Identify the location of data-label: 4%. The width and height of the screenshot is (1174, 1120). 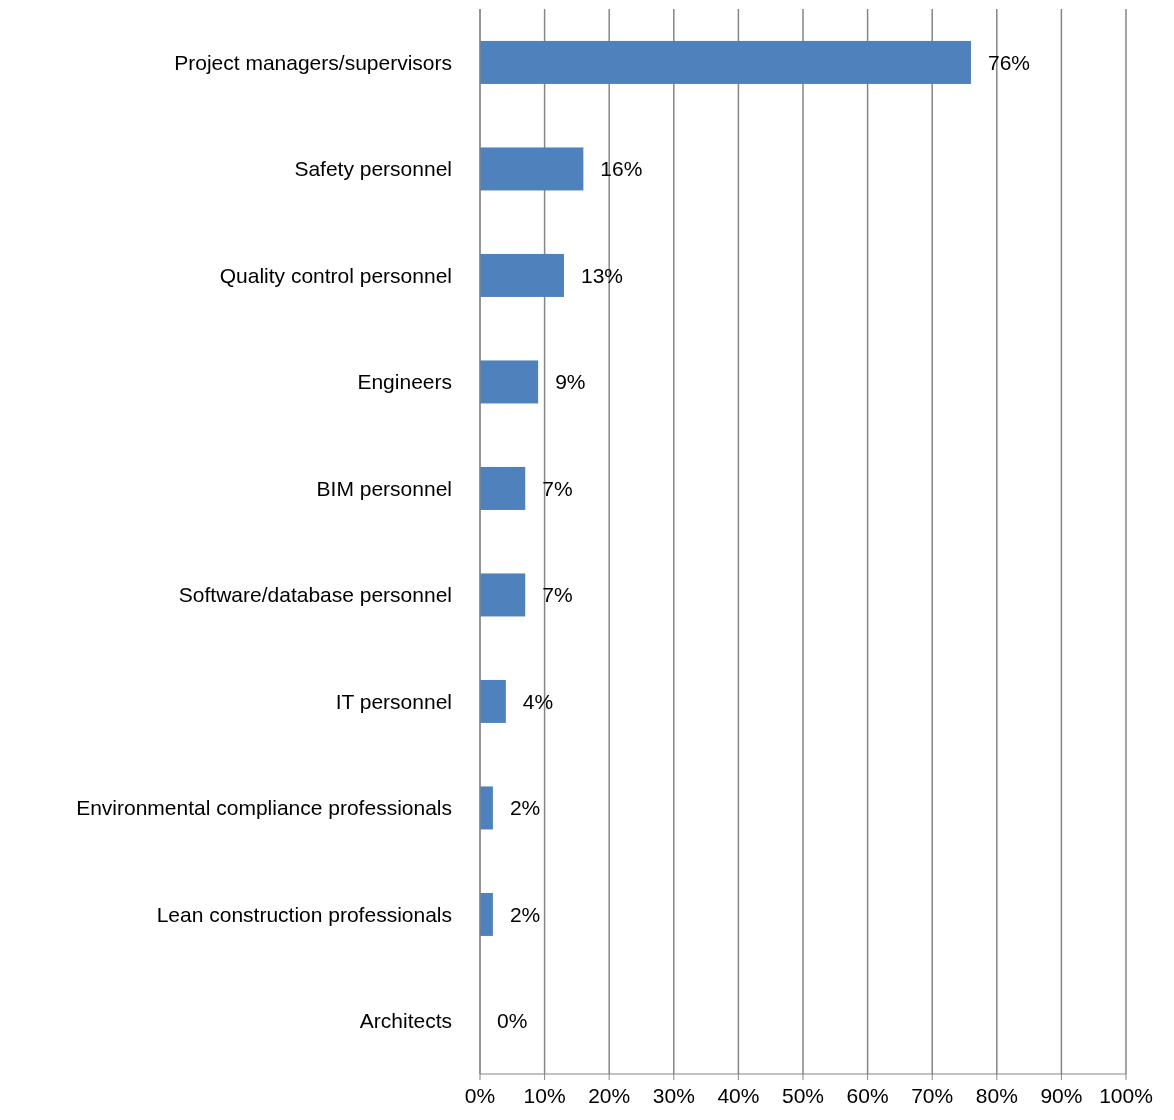
(538, 701).